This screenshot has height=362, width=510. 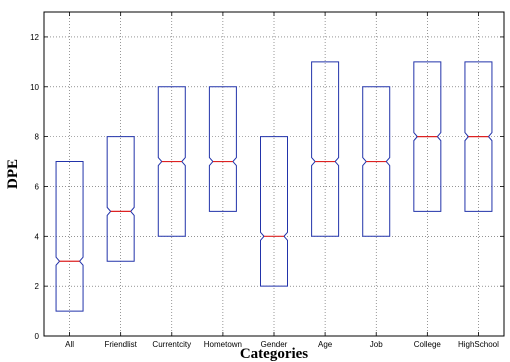 What do you see at coordinates (171, 161) in the screenshot?
I see `box-currentcity` at bounding box center [171, 161].